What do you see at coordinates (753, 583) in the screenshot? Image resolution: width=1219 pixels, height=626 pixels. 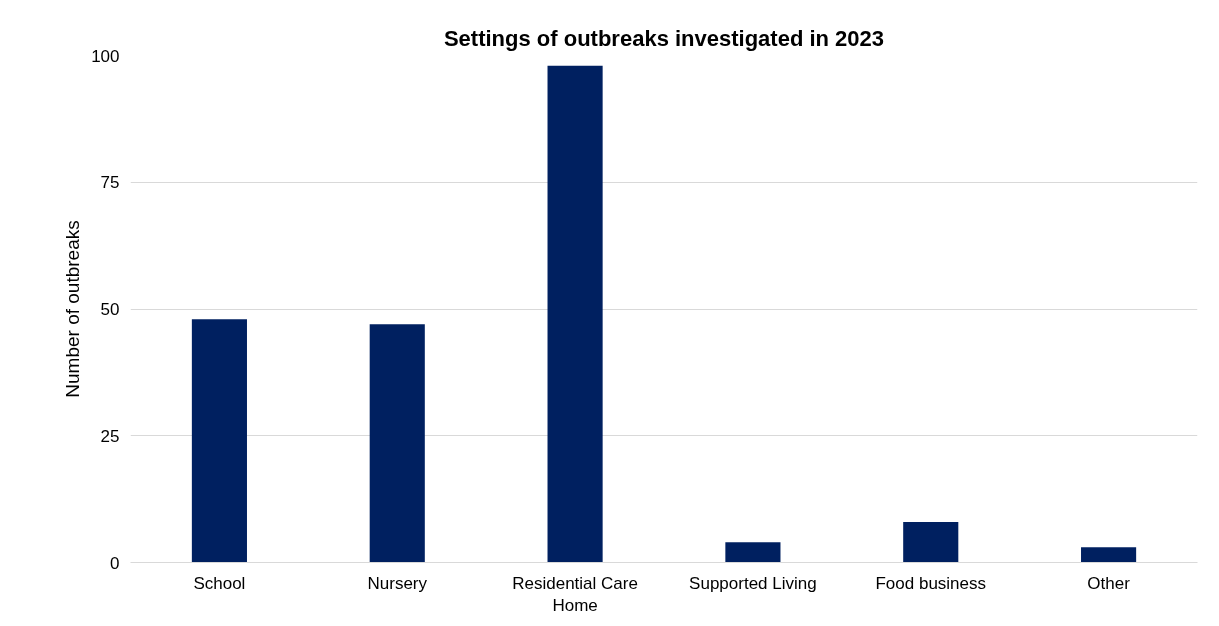 I see `x-tick-label: Supported Living` at bounding box center [753, 583].